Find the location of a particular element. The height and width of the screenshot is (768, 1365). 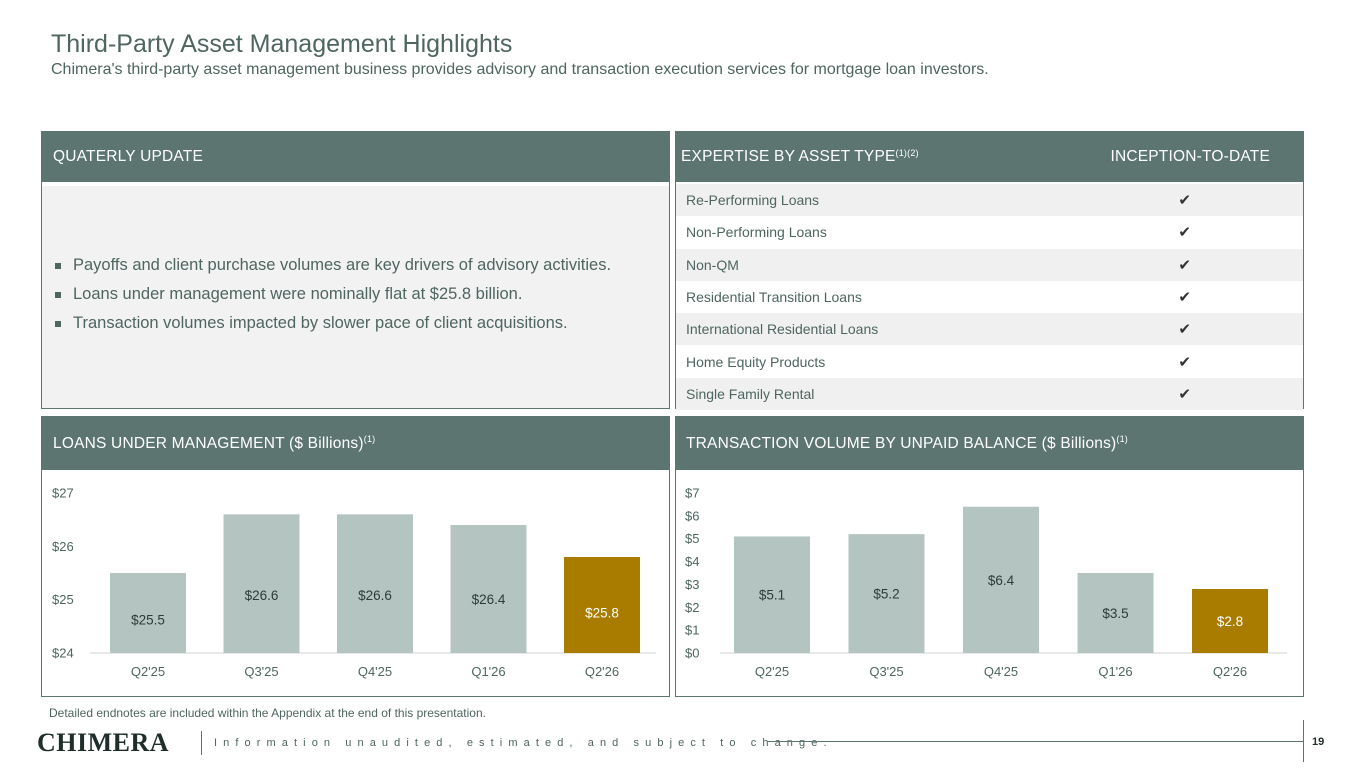

data-label: $6.4 is located at coordinates (1001, 580).